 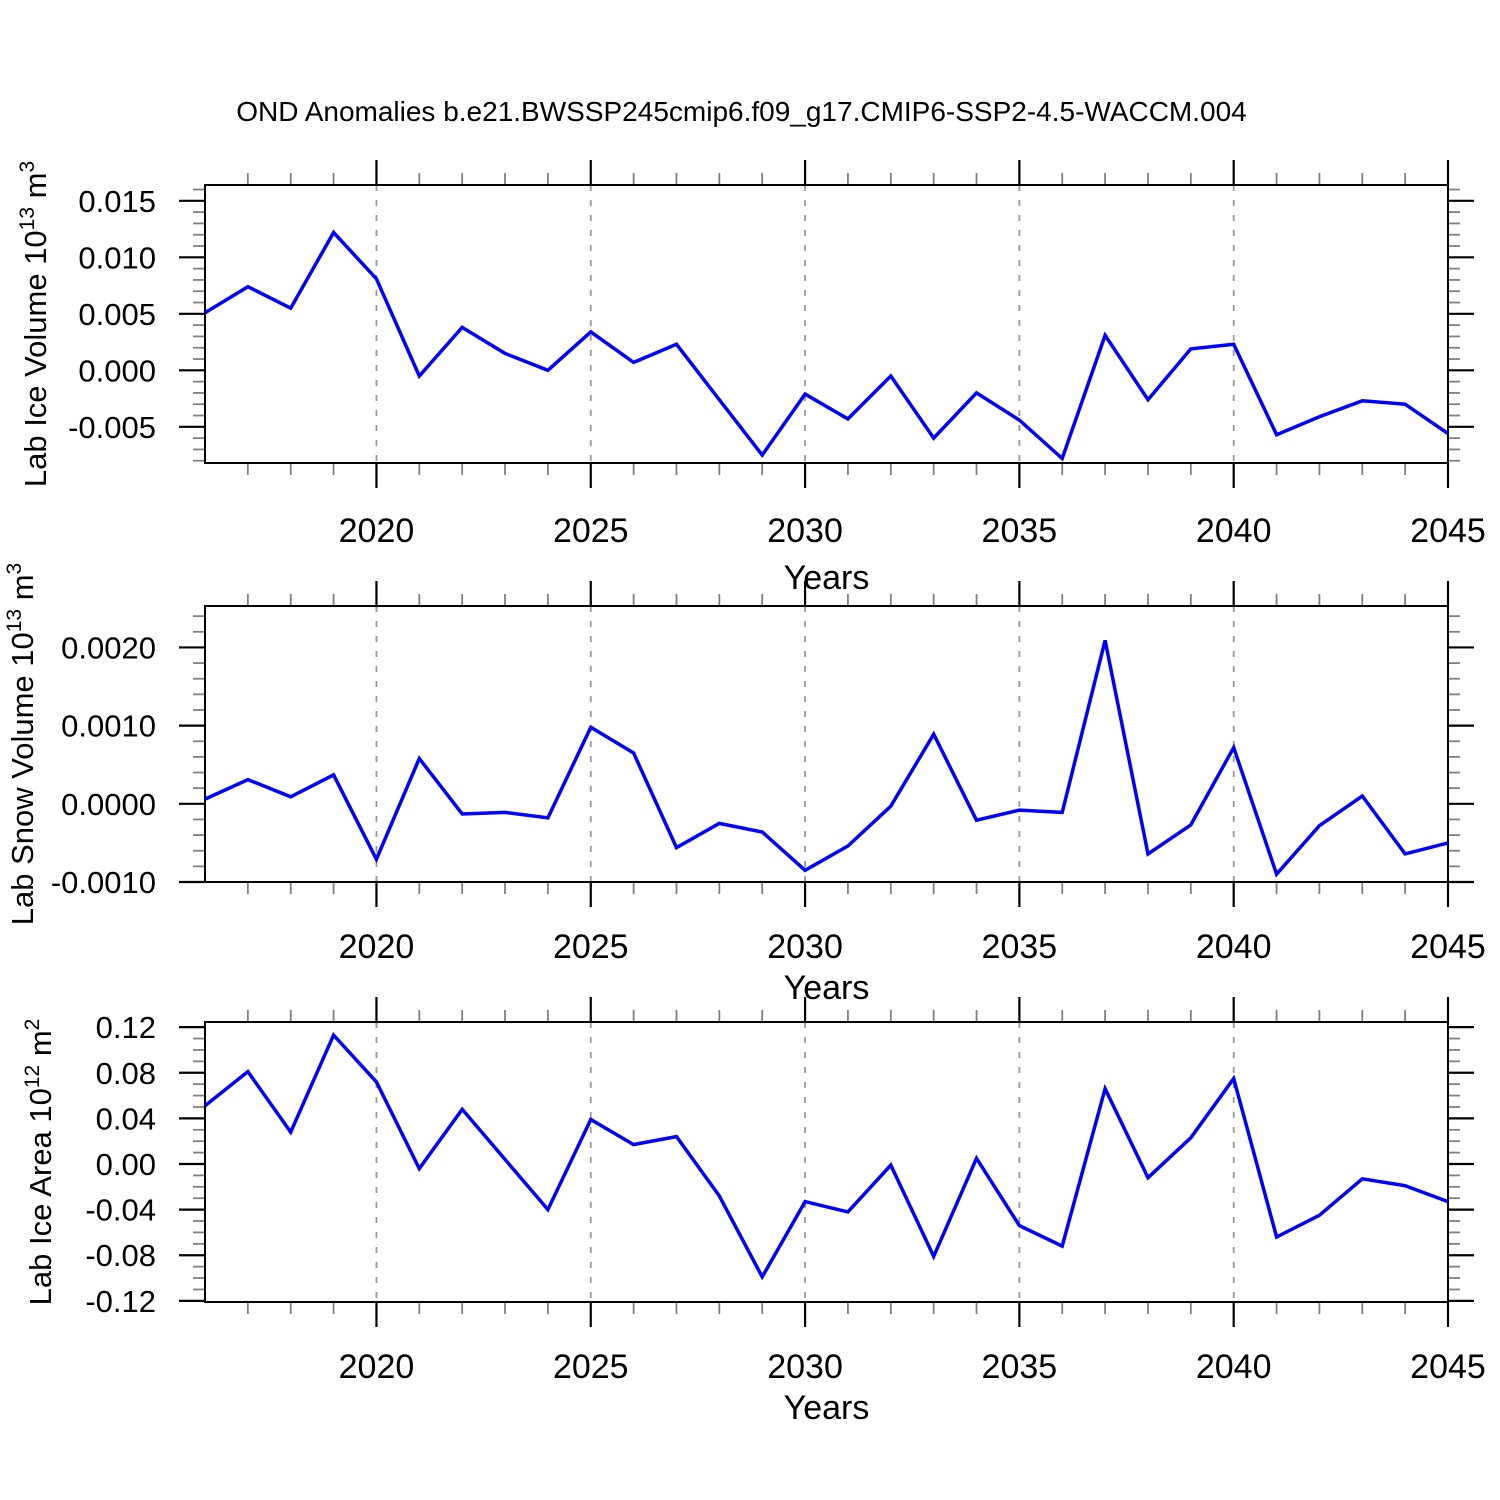 What do you see at coordinates (126, 1073) in the screenshot?
I see `y-tick-label: 0.08` at bounding box center [126, 1073].